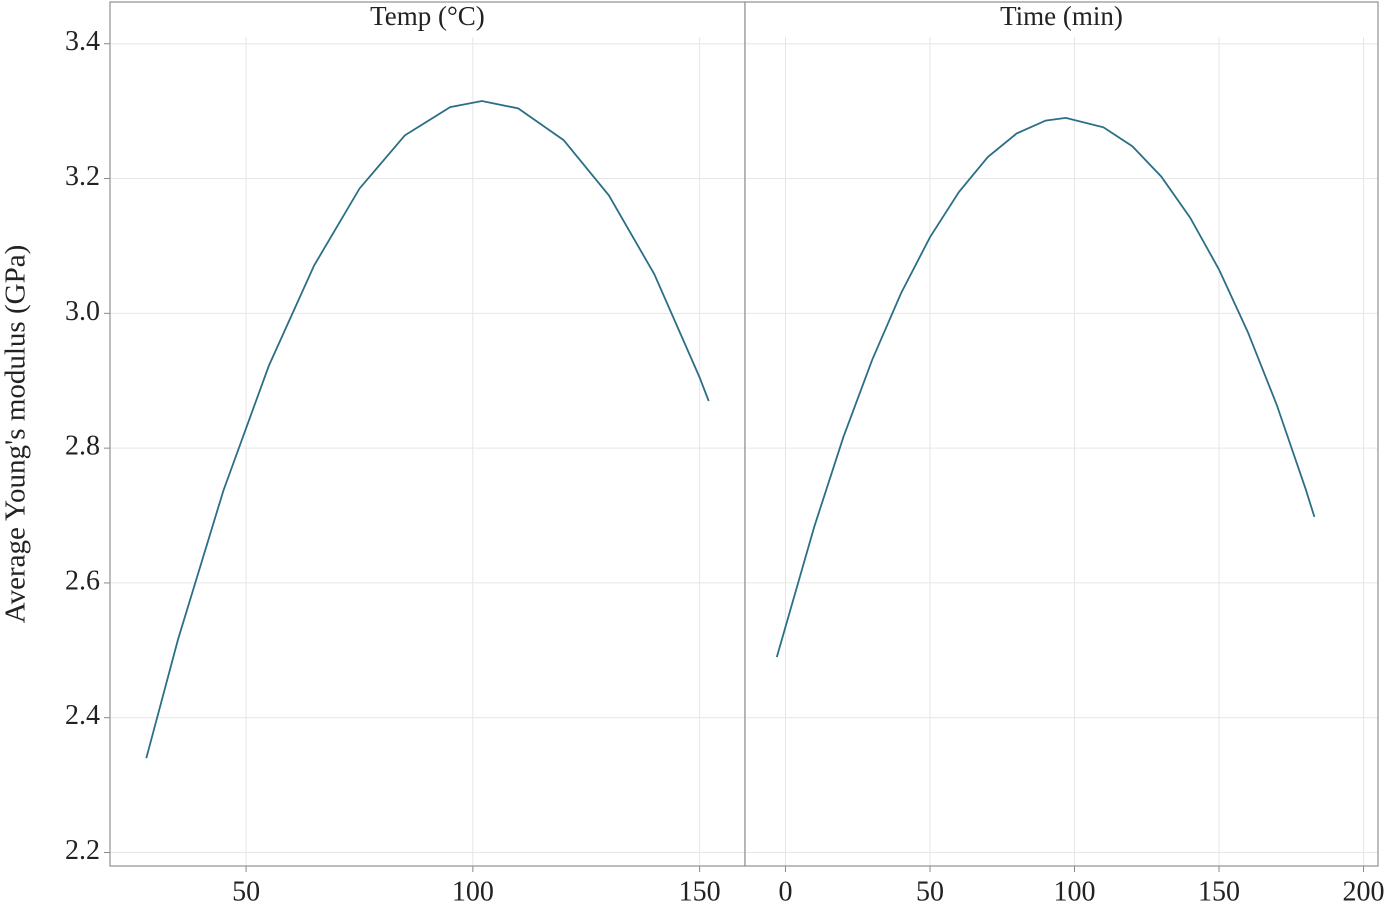 The width and height of the screenshot is (1392, 911). What do you see at coordinates (82, 715) in the screenshot?
I see `y-tick-label: 2.4` at bounding box center [82, 715].